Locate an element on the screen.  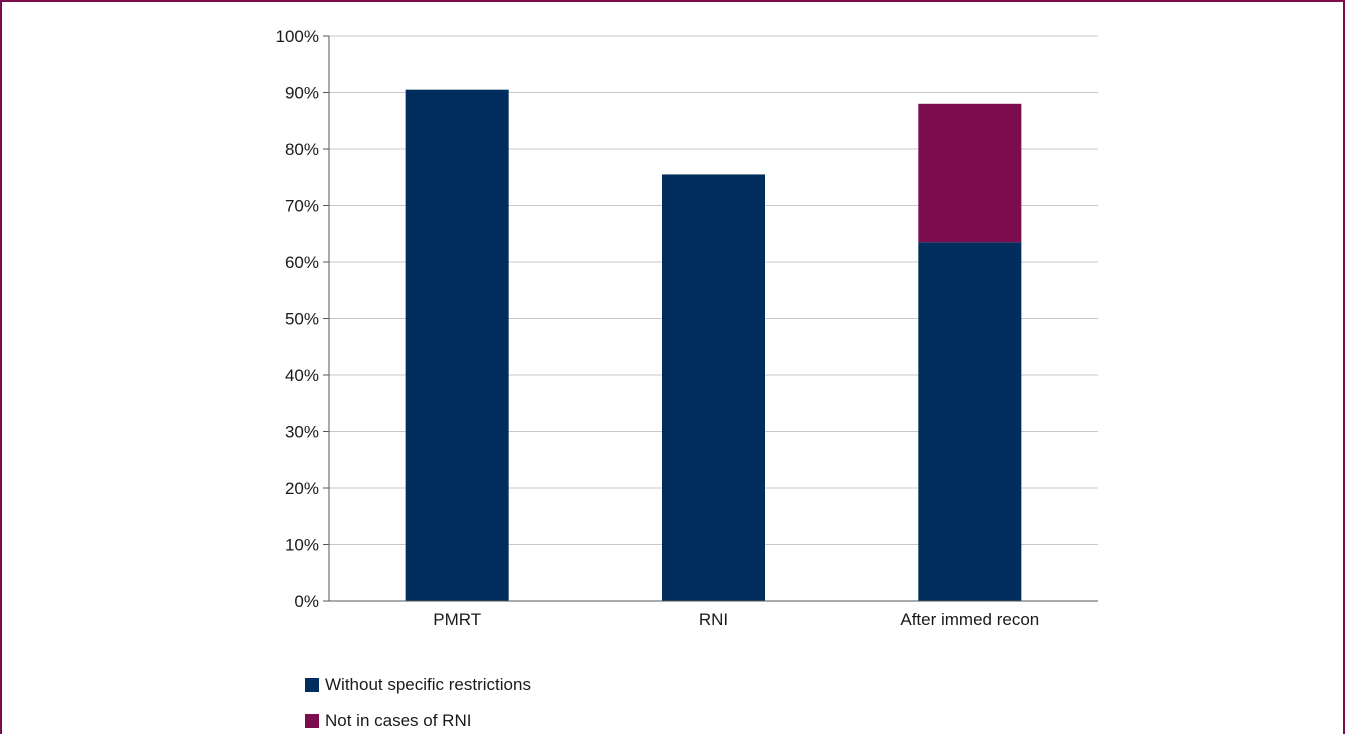
legend-item-not-in-cases-of-rni: Not in cases of RNI is located at coordinates (418, 721).